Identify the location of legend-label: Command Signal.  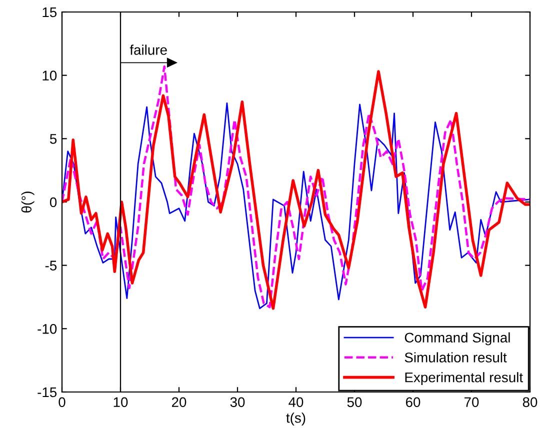
(457, 339).